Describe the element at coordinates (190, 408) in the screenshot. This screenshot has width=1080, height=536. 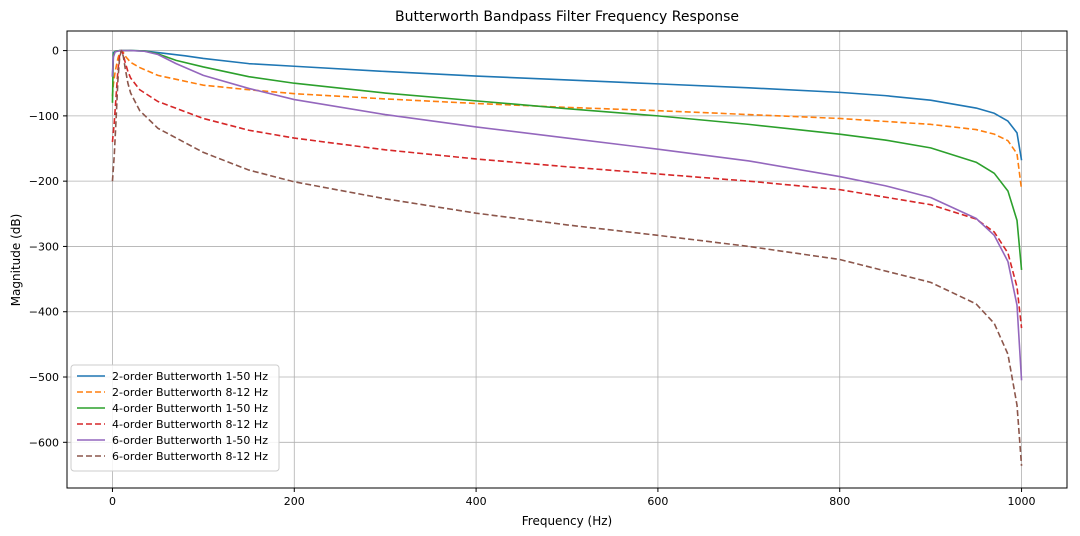
I see `legend-label-3: 4-order Butterworth 1-50 Hz` at that location.